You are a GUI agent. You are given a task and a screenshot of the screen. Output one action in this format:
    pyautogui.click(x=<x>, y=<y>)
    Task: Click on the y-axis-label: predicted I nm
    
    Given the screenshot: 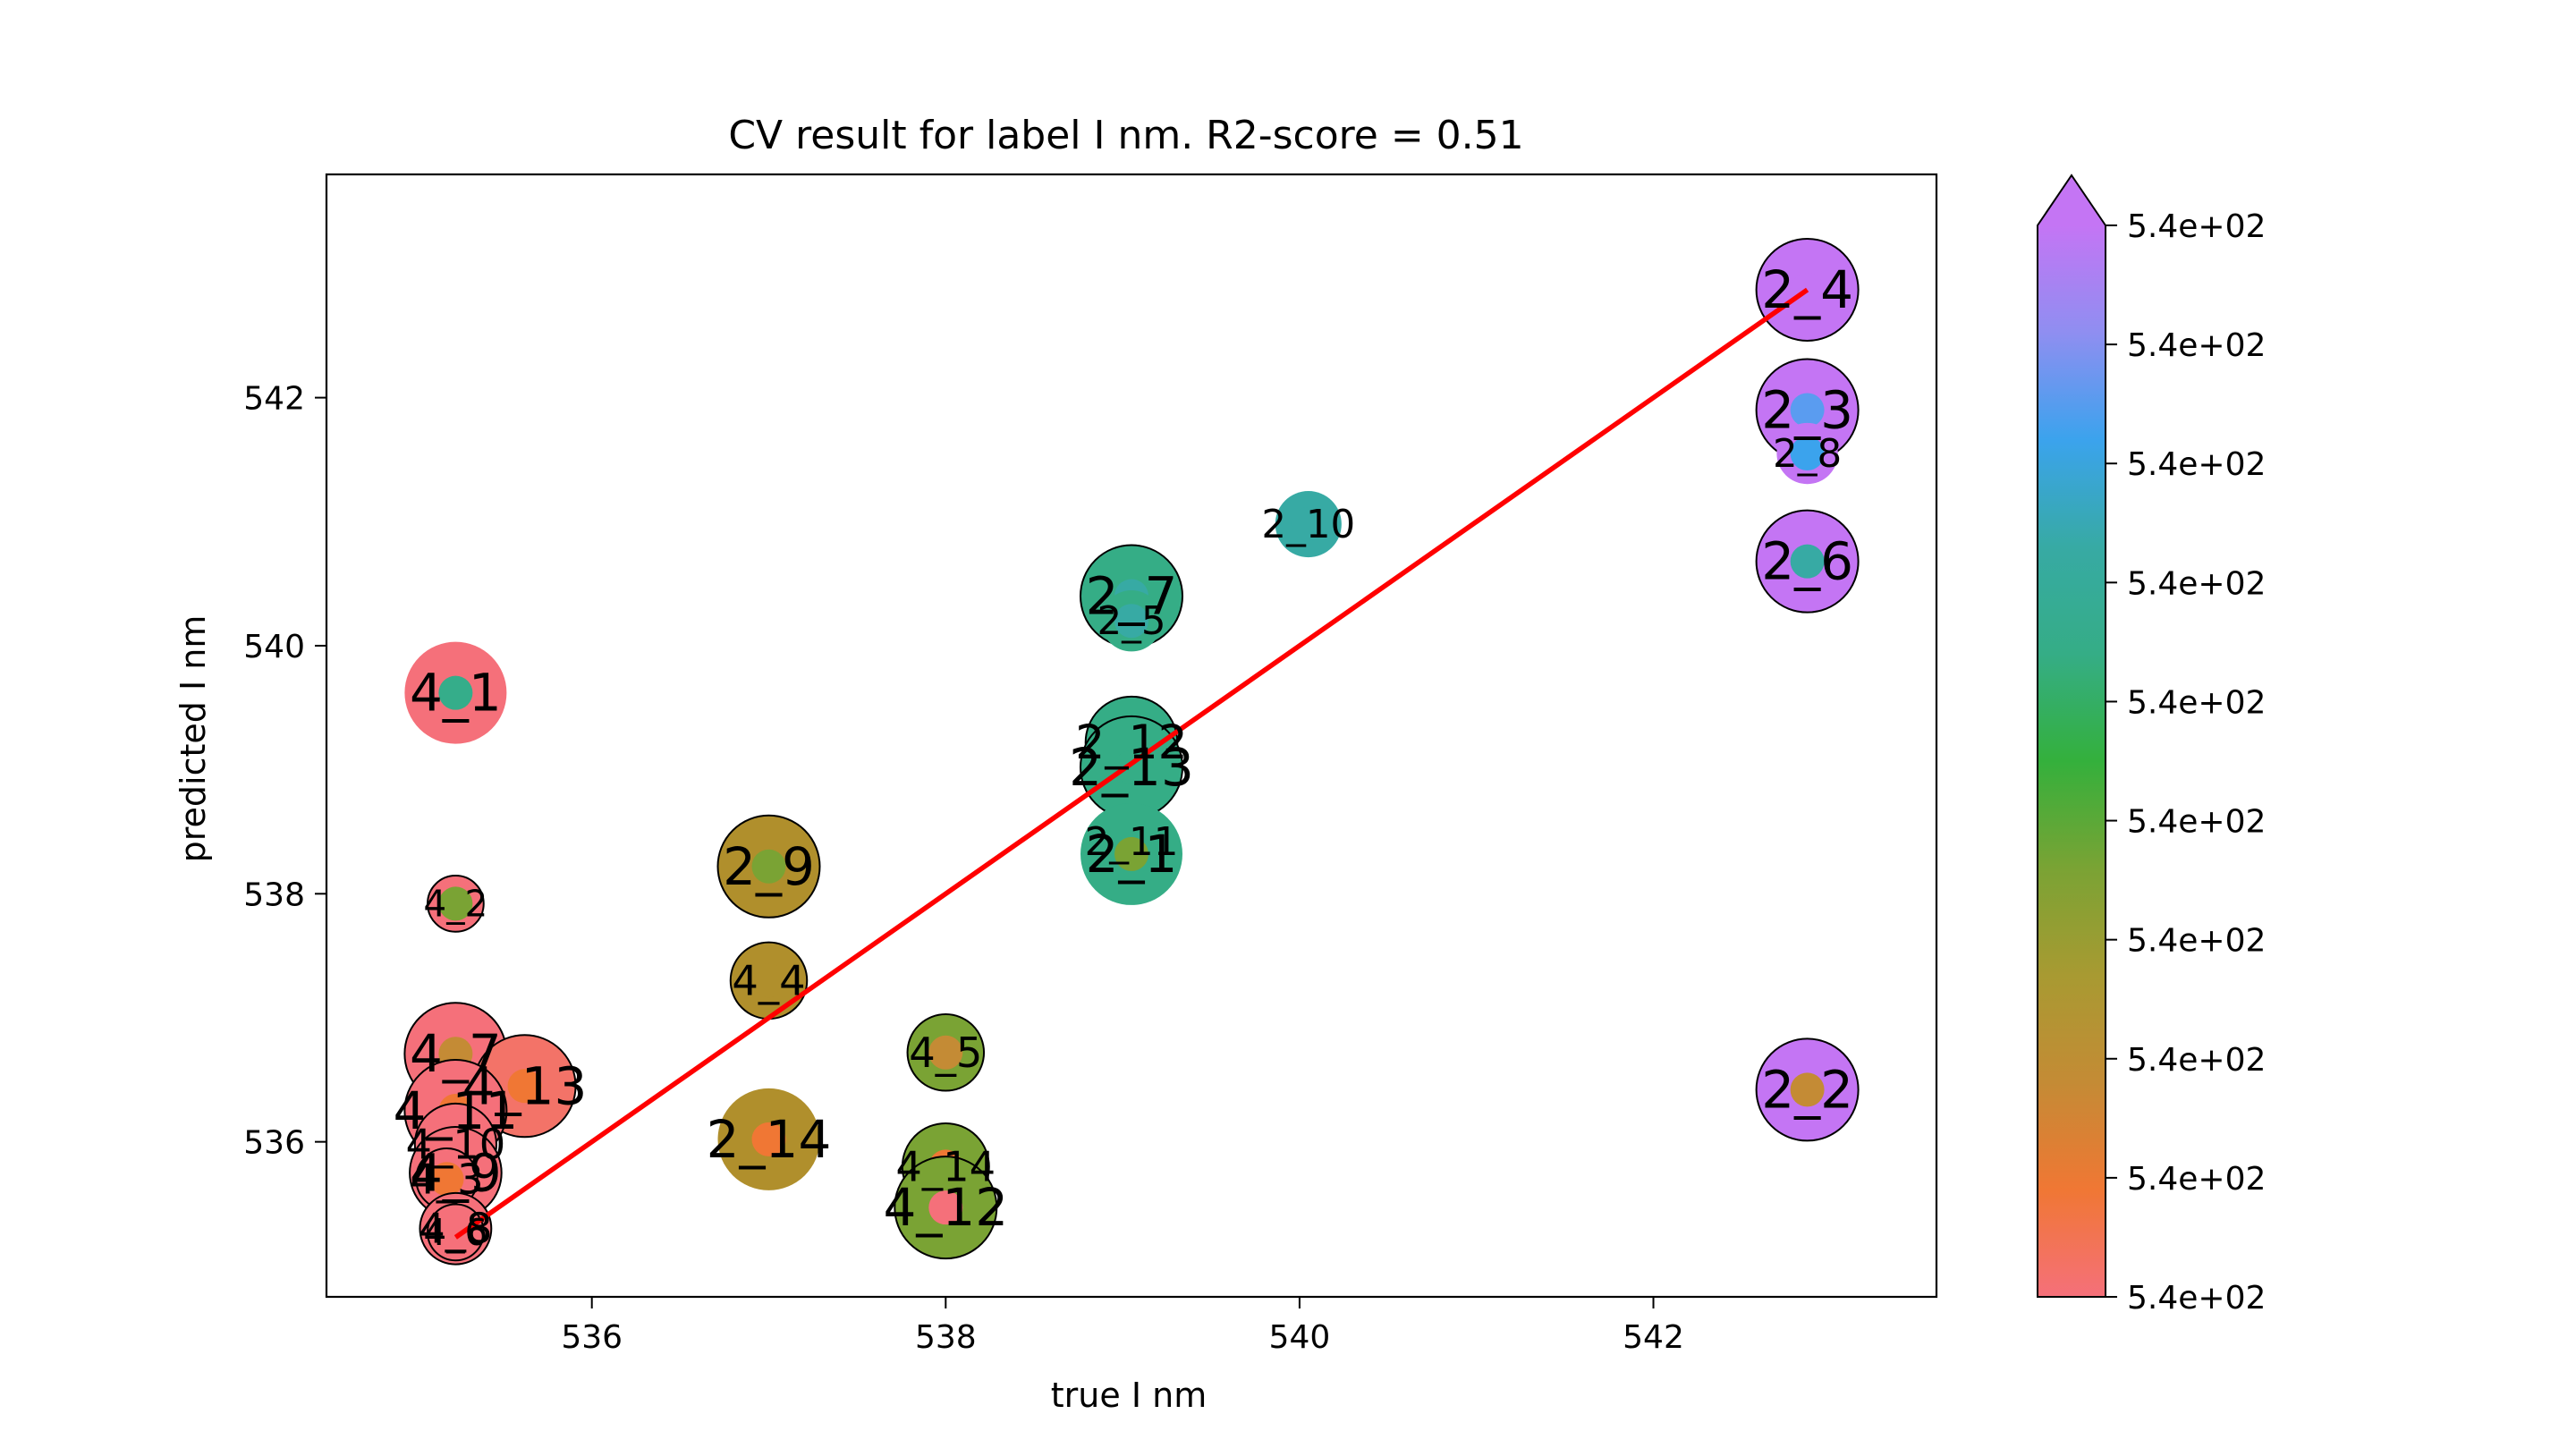 What is the action you would take?
    pyautogui.click(x=193, y=739)
    